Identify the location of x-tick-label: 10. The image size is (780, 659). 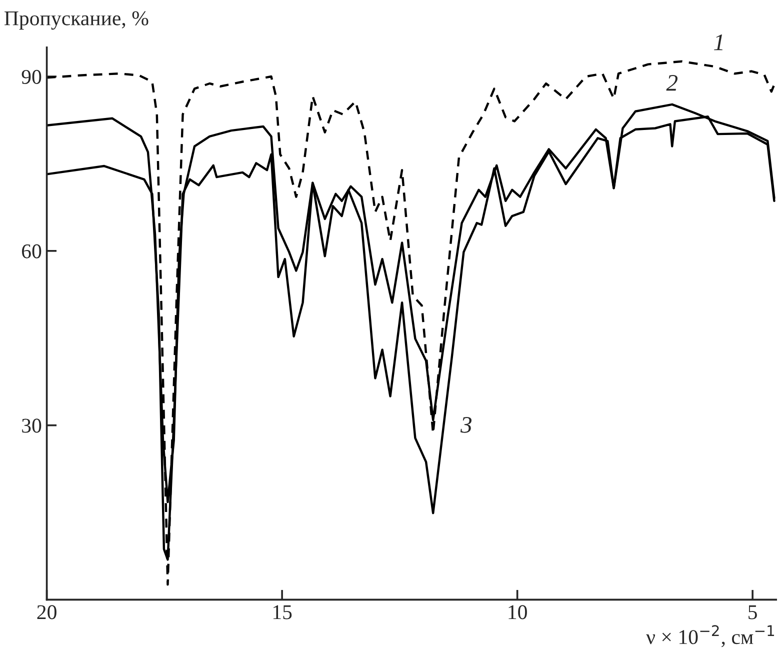
(517, 612).